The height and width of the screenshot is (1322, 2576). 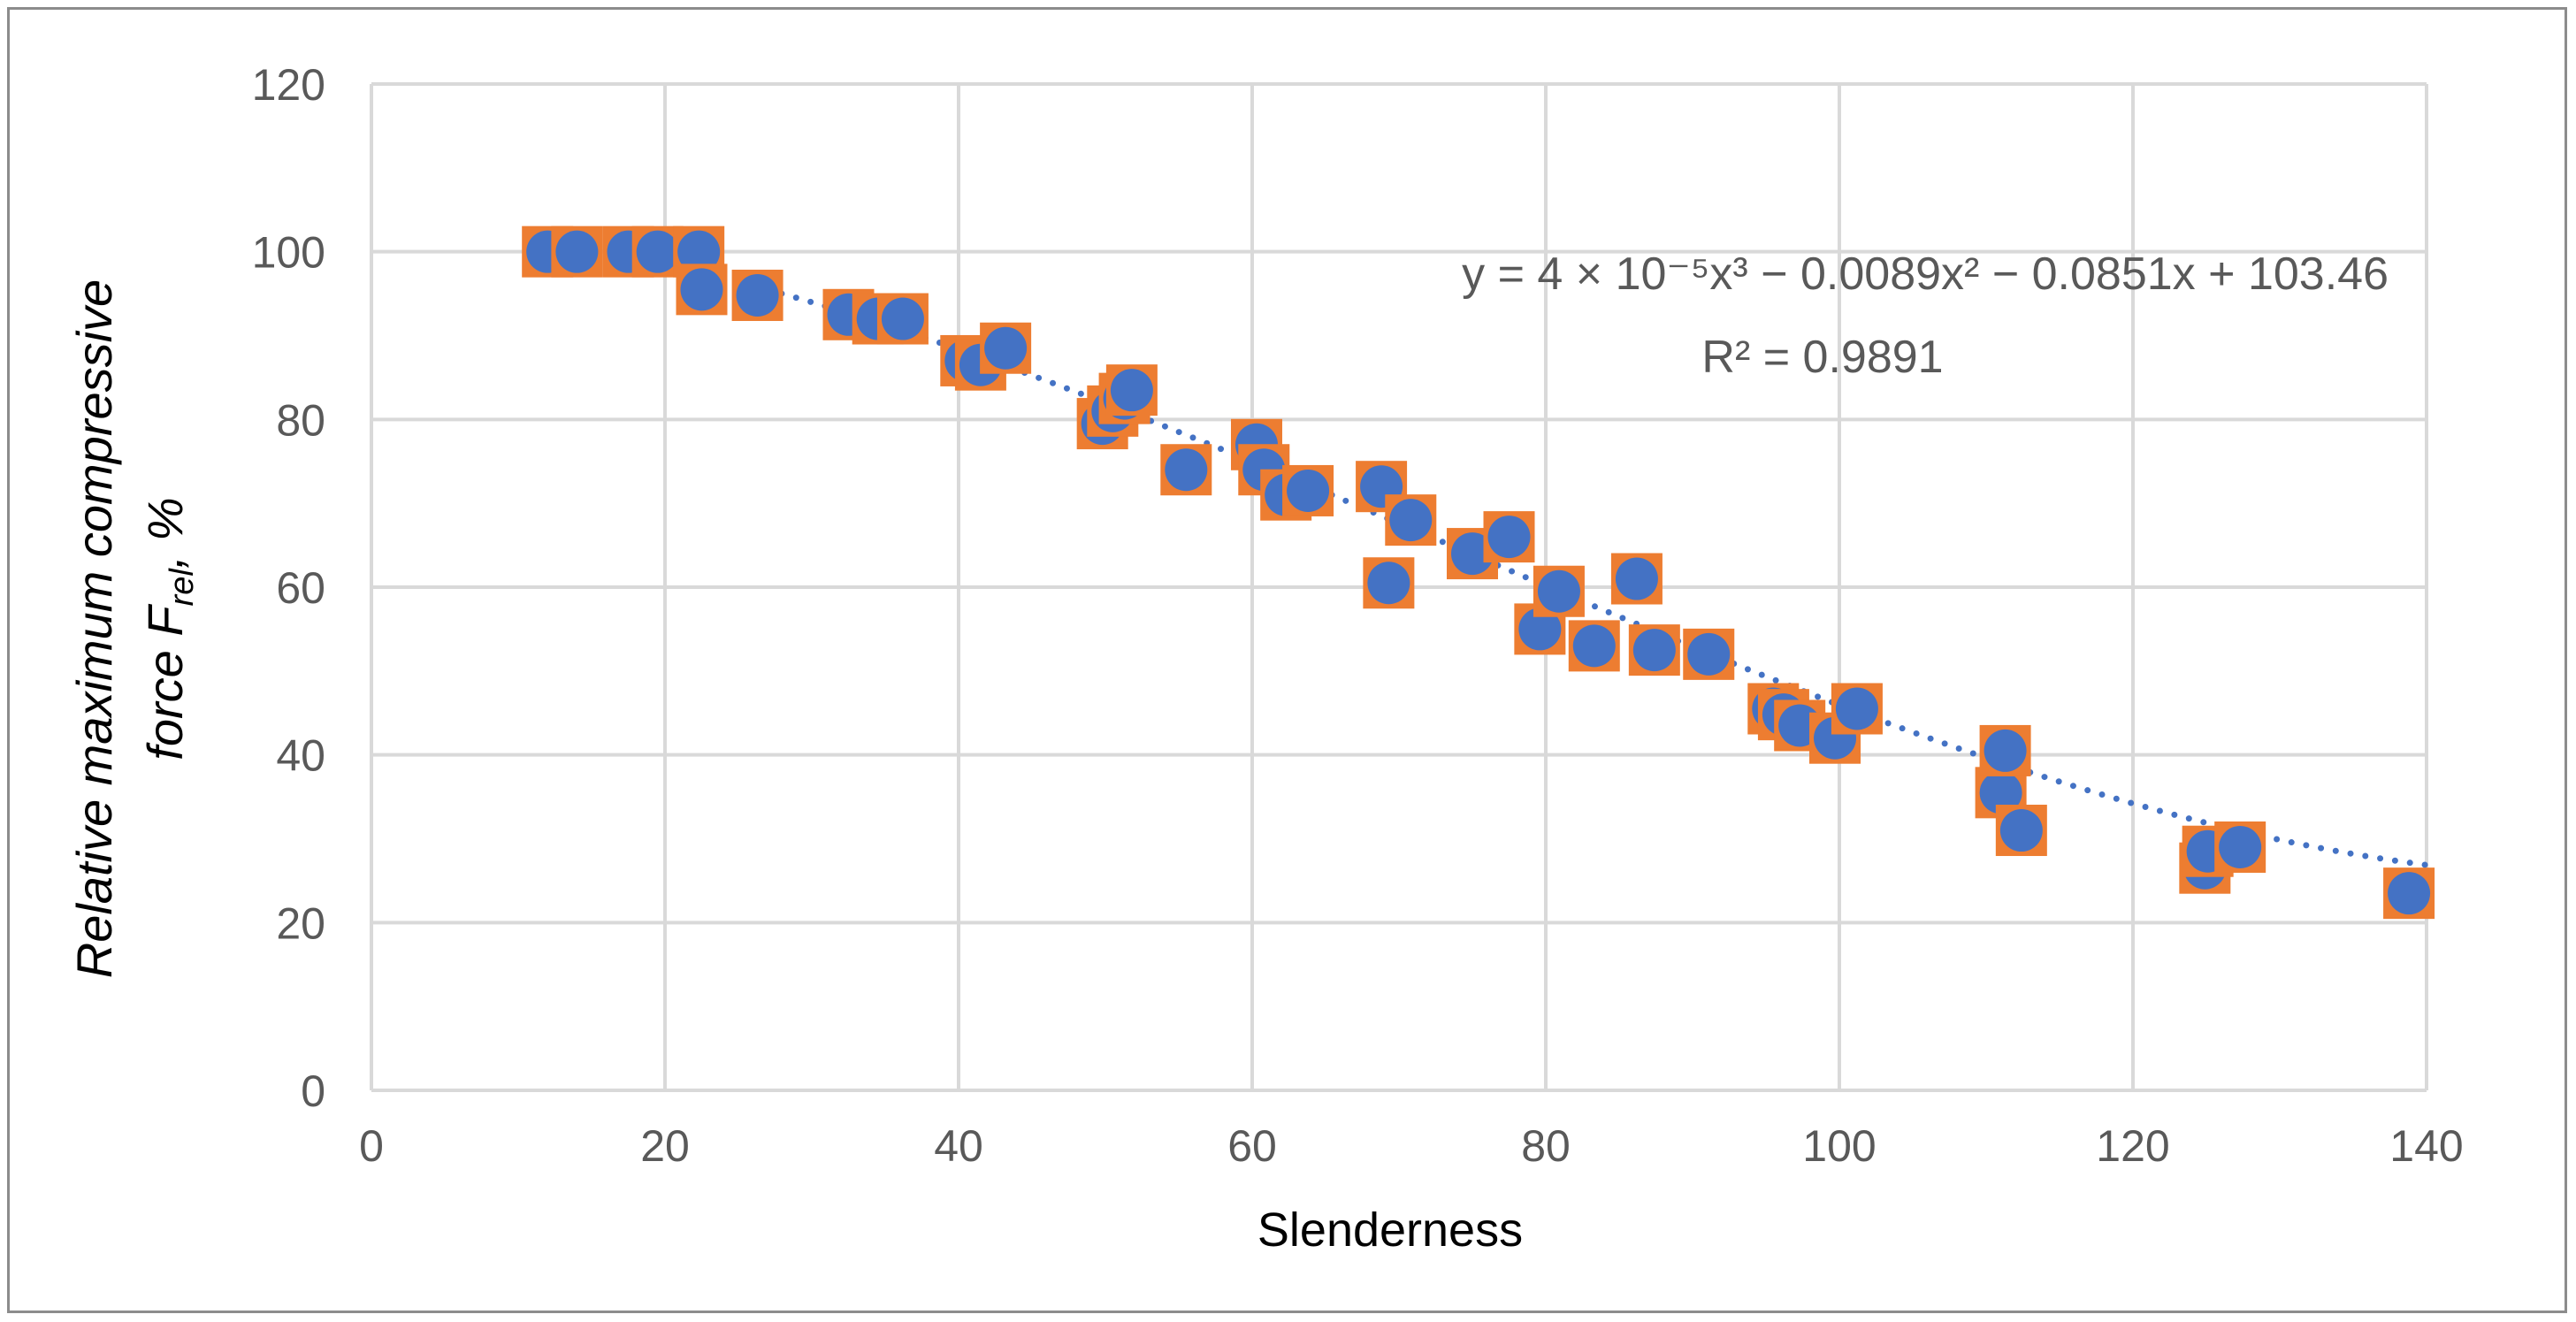 What do you see at coordinates (371, 1146) in the screenshot?
I see `x-tick-label-0: 0` at bounding box center [371, 1146].